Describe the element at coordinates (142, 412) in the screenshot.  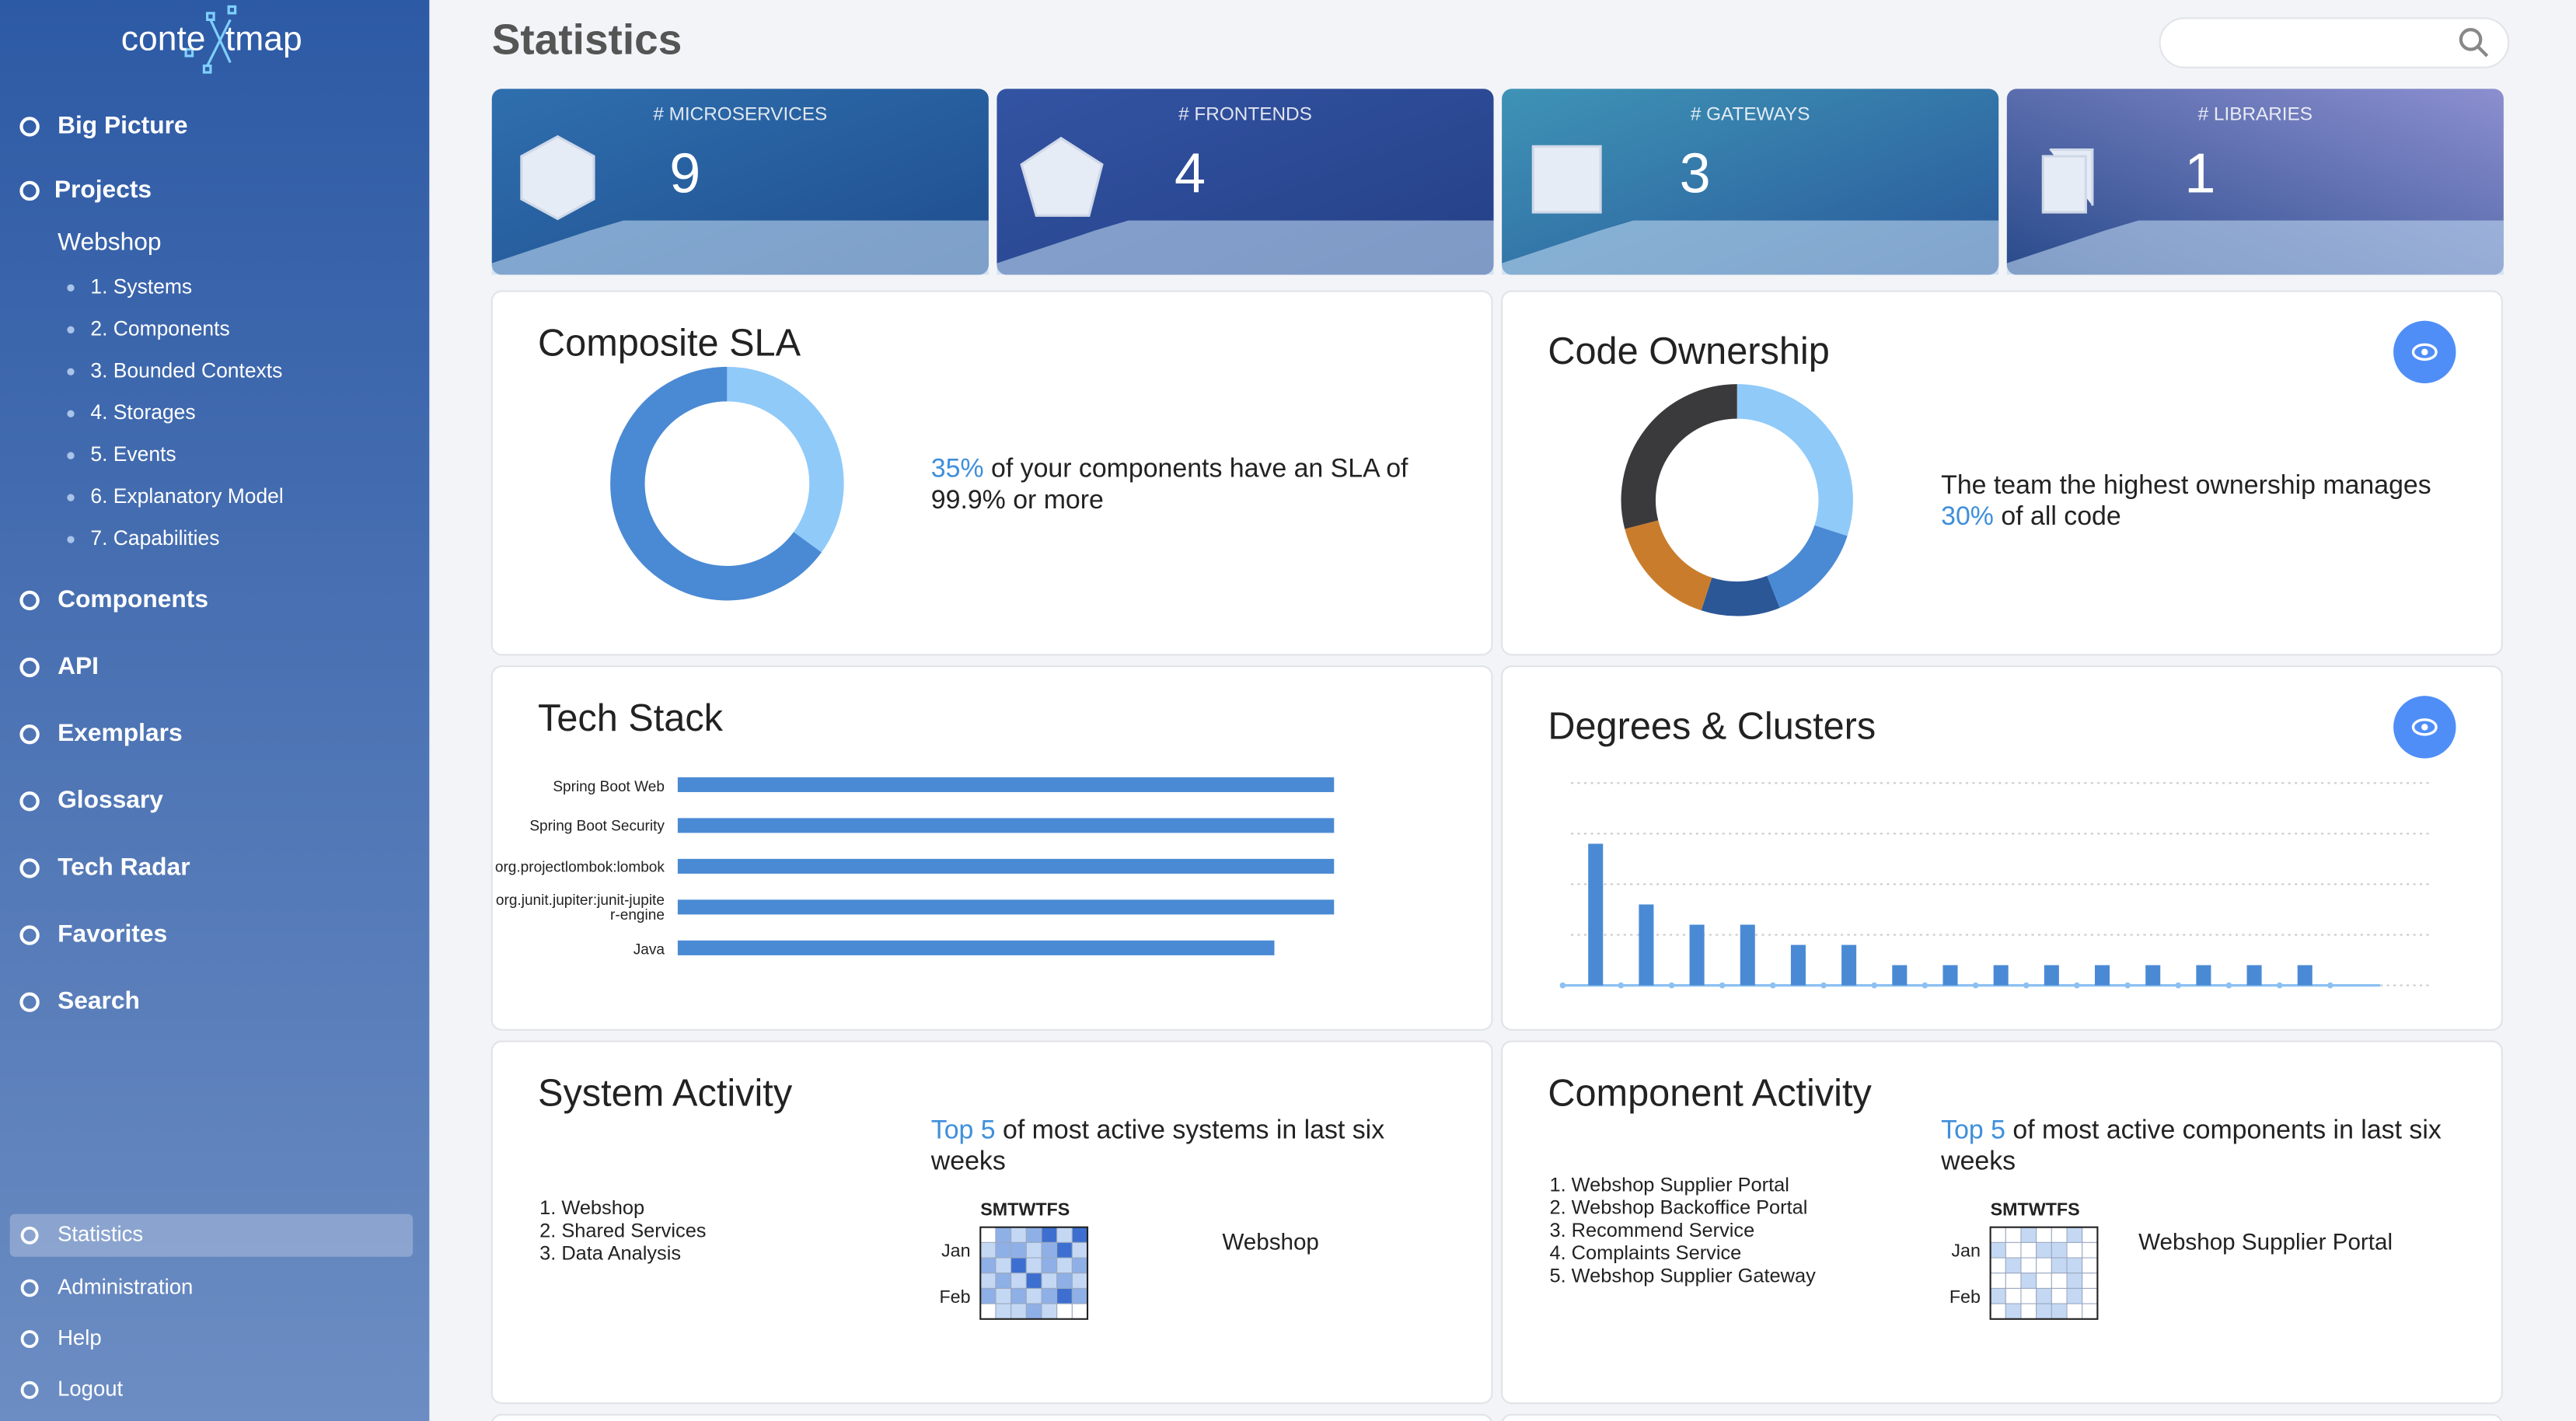
I see `nav-step: 4. Storages` at that location.